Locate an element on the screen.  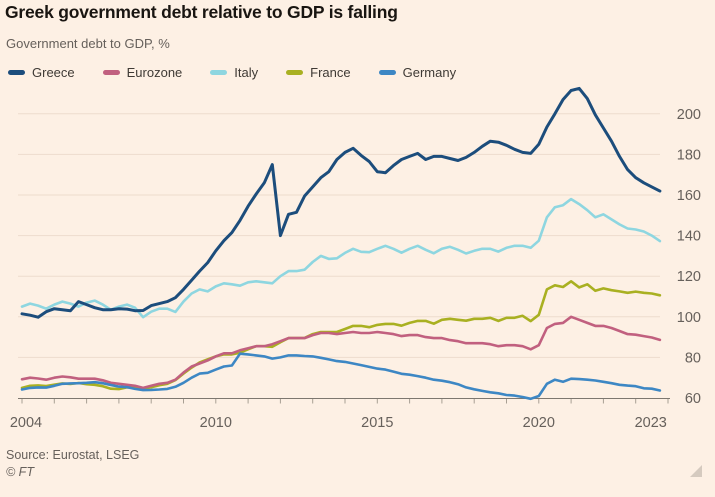
legend-item-italy: Italy is located at coordinates (234, 72).